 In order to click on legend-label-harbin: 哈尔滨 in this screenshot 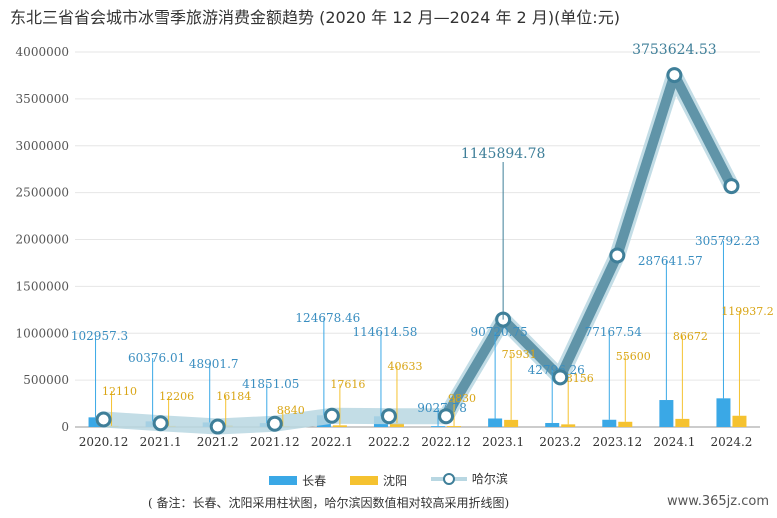, I will do `click(489, 479)`.